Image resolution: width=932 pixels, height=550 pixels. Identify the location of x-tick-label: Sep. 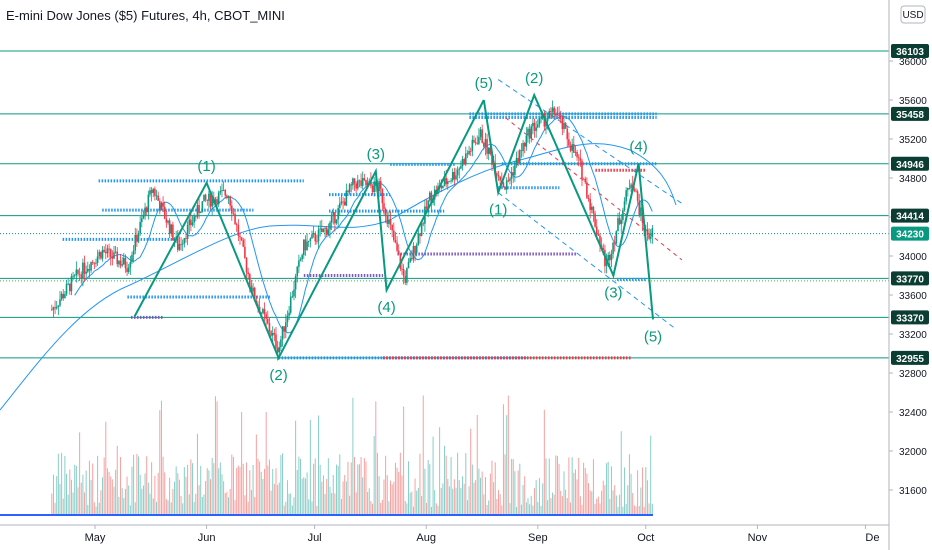
(538, 538).